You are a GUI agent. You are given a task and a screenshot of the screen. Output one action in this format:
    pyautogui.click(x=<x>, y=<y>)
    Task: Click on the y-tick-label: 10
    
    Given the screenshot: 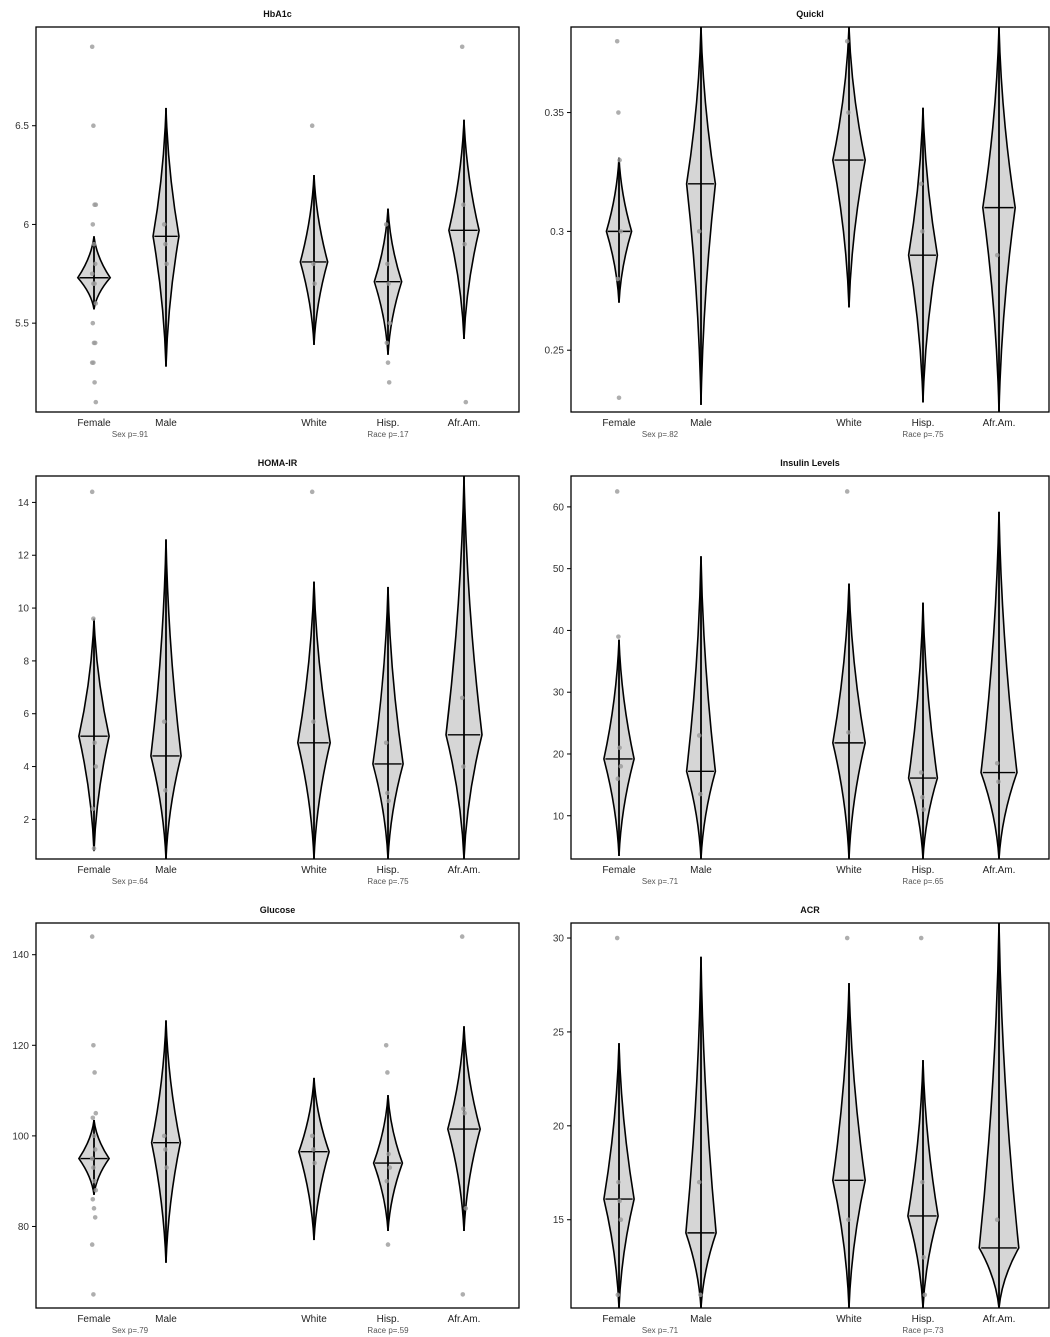 What is the action you would take?
    pyautogui.click(x=24, y=609)
    